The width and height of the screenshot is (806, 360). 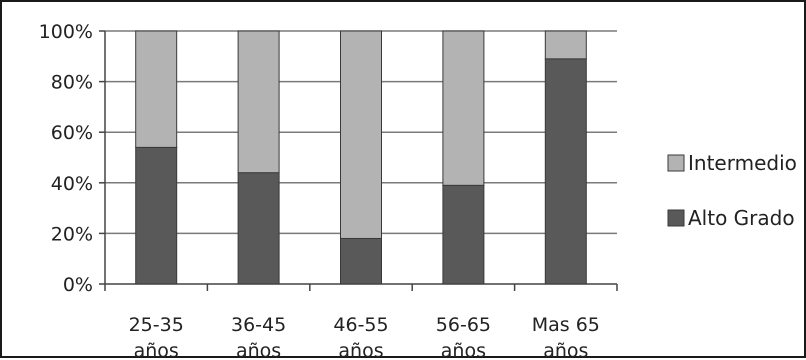 What do you see at coordinates (66, 32) in the screenshot?
I see `y-tick-label: 100%` at bounding box center [66, 32].